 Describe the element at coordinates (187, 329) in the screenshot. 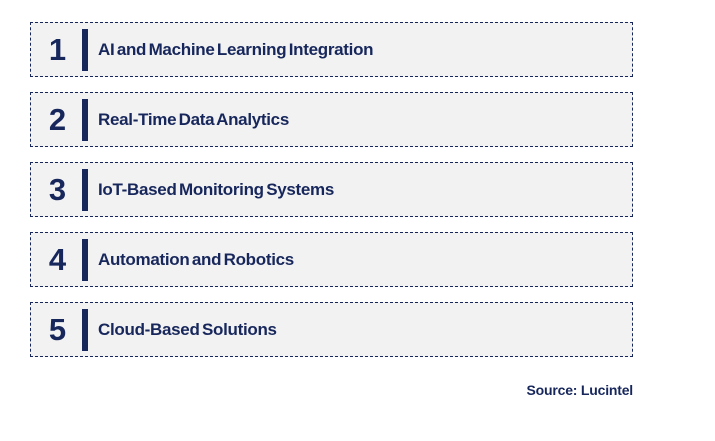

I see `trend-label: Cloud-Based Solutions` at that location.